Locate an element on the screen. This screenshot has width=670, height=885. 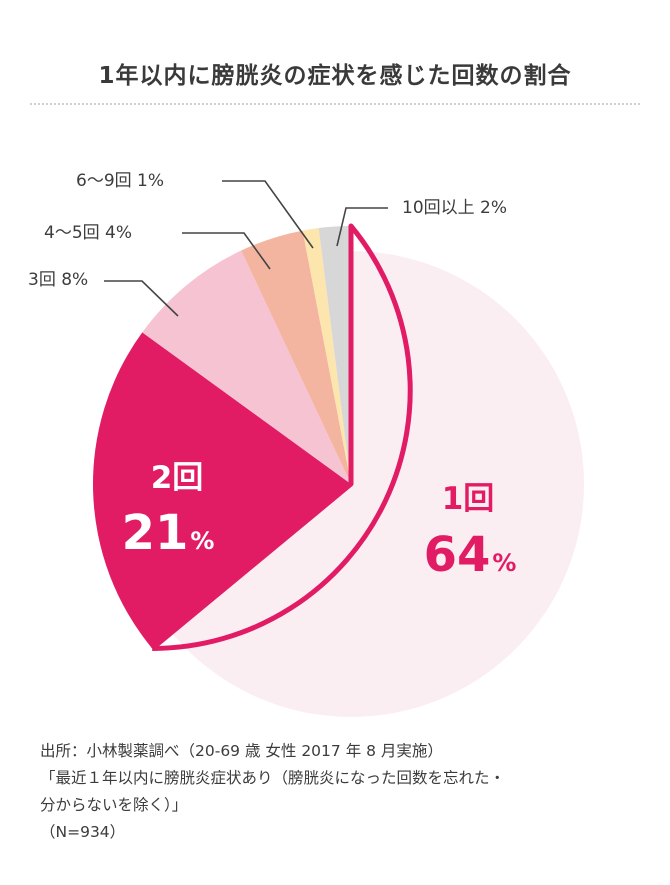
slice-percent-1: 64% is located at coordinates (470, 555).